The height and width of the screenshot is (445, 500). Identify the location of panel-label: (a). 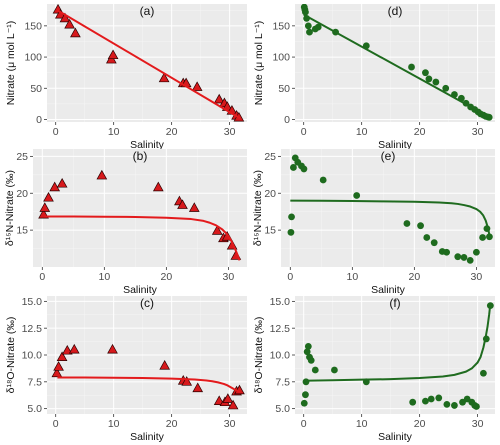
(147, 11).